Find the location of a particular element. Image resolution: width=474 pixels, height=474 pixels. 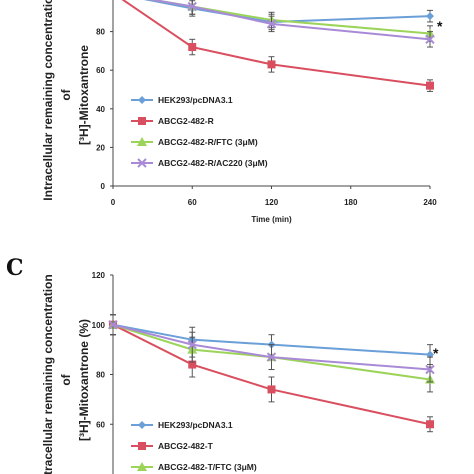

legend-label: ABCG2-482-R/AC220 (3μM) is located at coordinates (213, 163).